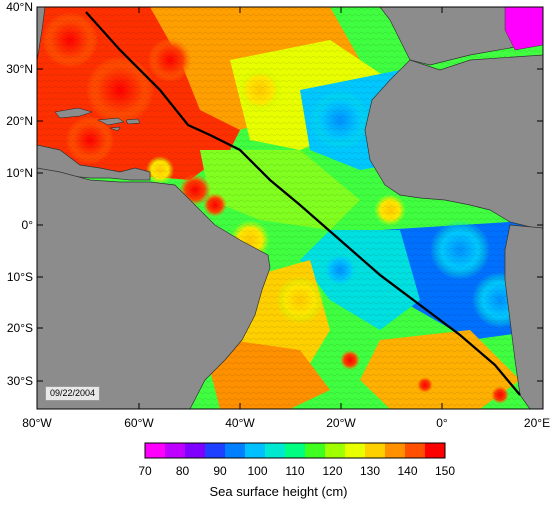 The height and width of the screenshot is (506, 557). Describe the element at coordinates (442, 423) in the screenshot. I see `lon-label: 0°` at that location.